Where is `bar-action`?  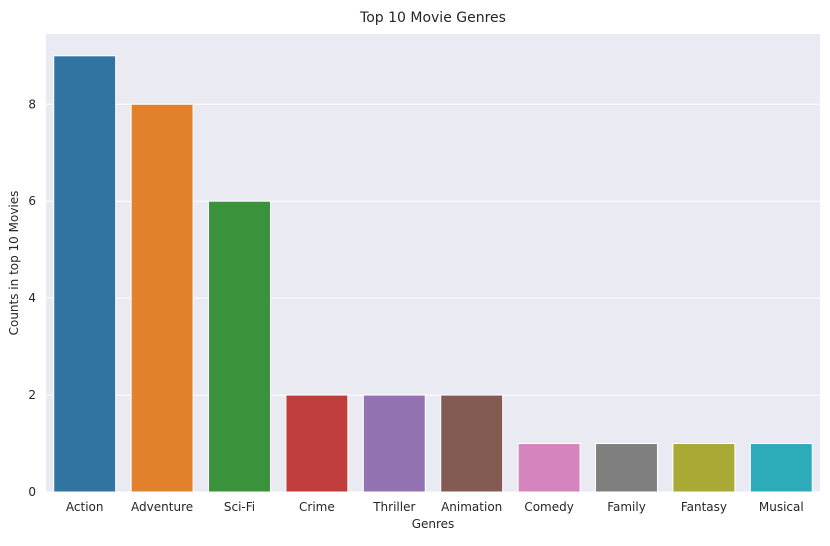 bar-action is located at coordinates (85, 274).